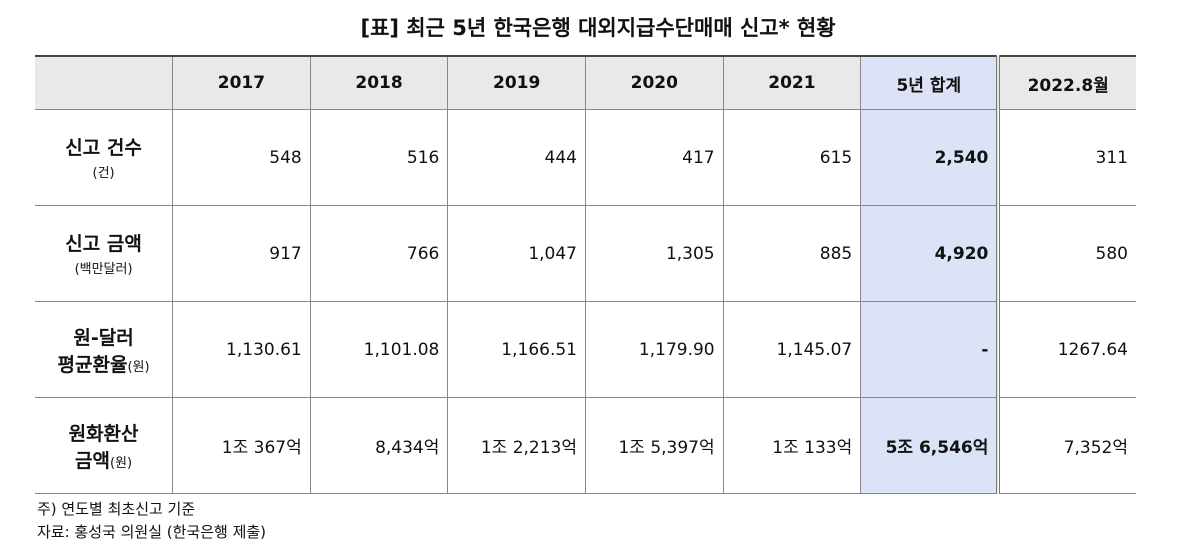 This screenshot has height=550, width=1196. I want to click on cell: 1조 133억, so click(791, 445).